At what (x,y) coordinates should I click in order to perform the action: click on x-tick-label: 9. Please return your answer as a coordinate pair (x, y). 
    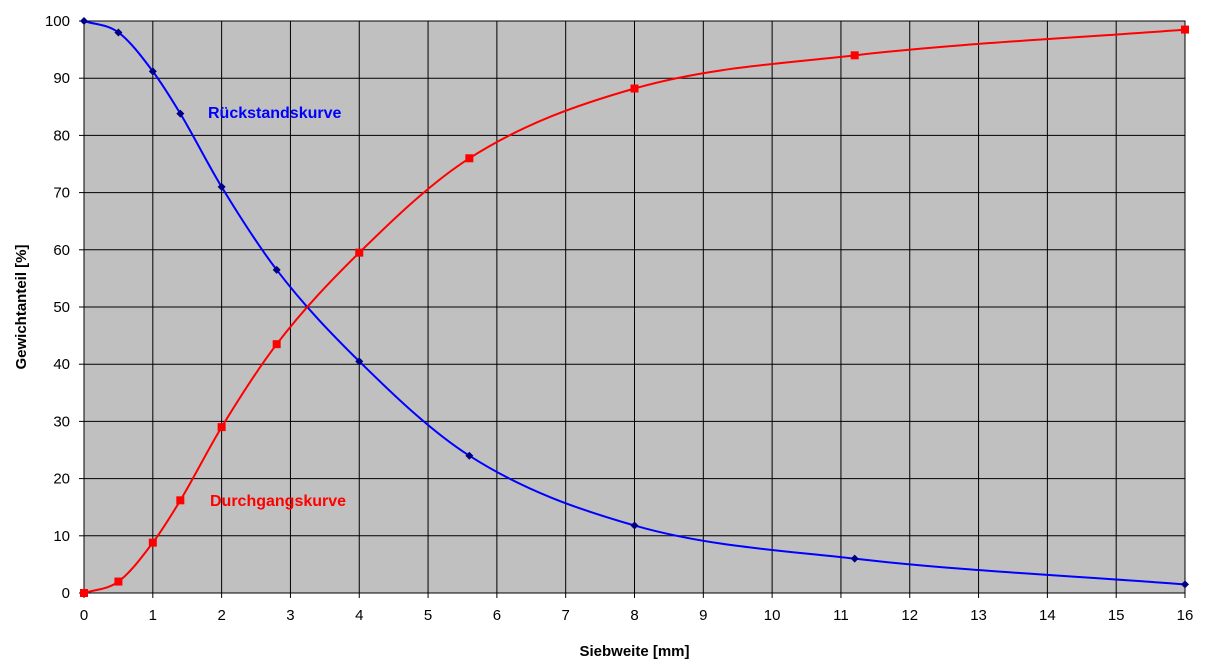
    Looking at the image, I should click on (703, 615).